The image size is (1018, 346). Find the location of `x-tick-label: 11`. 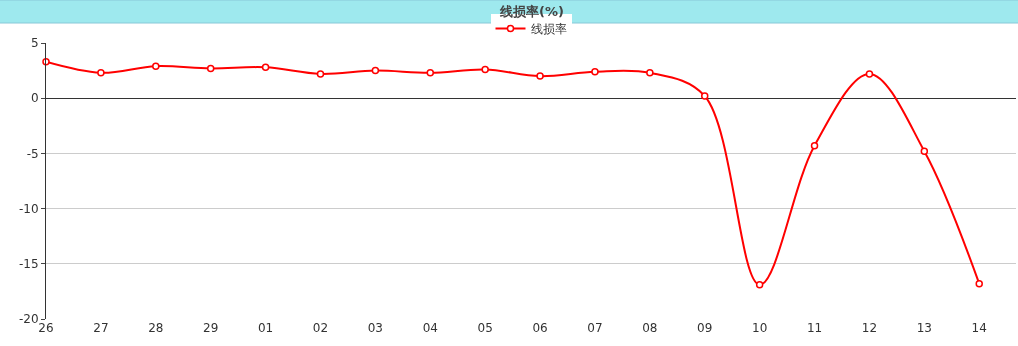

x-tick-label: 11 is located at coordinates (814, 328).